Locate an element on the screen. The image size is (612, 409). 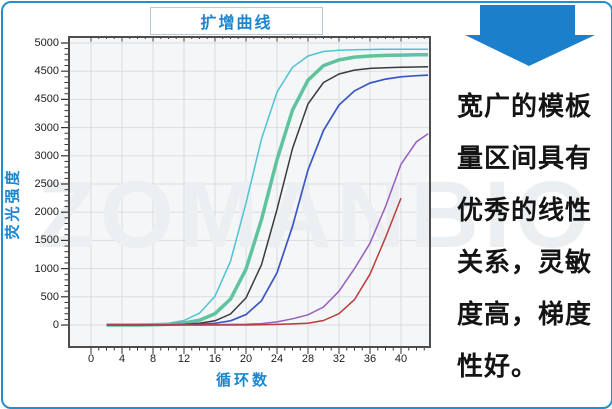
x-tick-label: 36 is located at coordinates (370, 359).